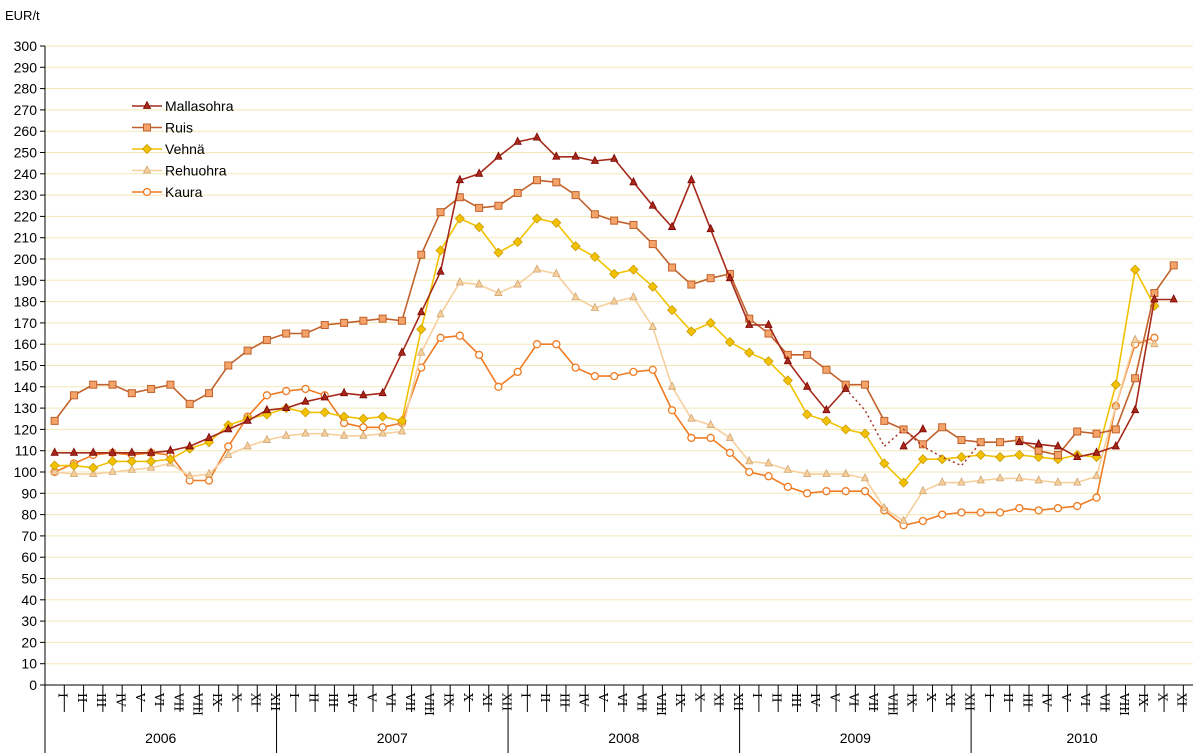 The width and height of the screenshot is (1195, 753). I want to click on y-tick-label: 280, so click(26, 89).